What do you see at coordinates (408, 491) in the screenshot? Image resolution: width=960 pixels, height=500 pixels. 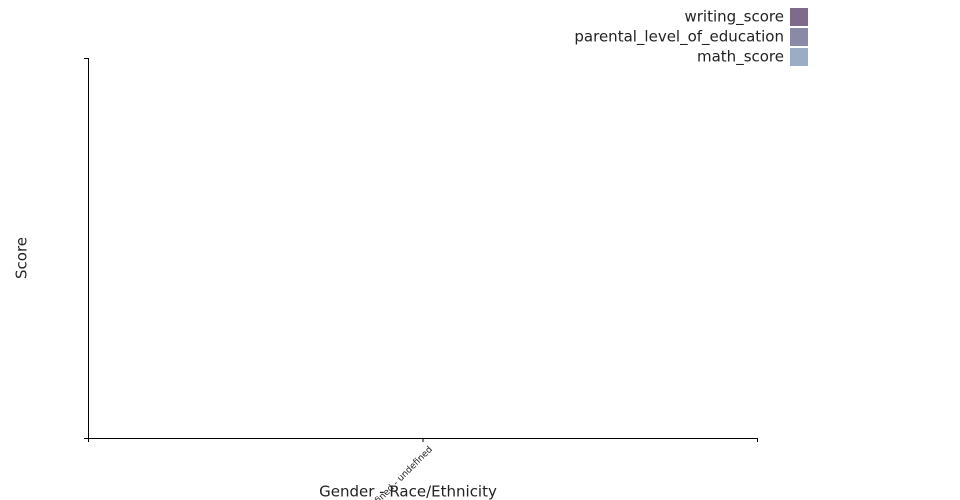 I see `x-axis-title: Gender - Race/Ethnicity` at bounding box center [408, 491].